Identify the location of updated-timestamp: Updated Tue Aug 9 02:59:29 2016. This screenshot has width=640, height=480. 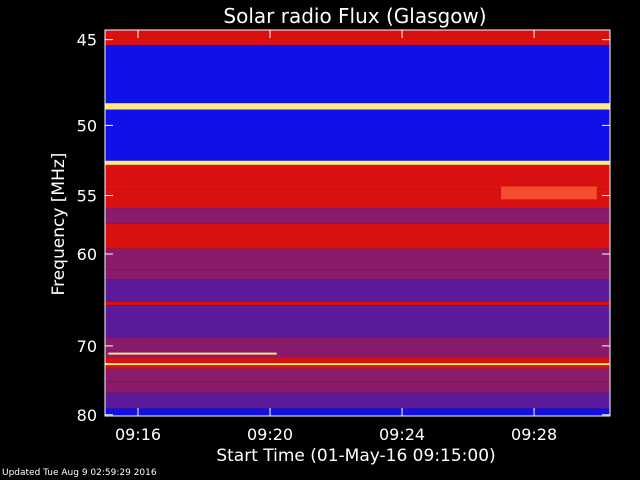
(79, 473).